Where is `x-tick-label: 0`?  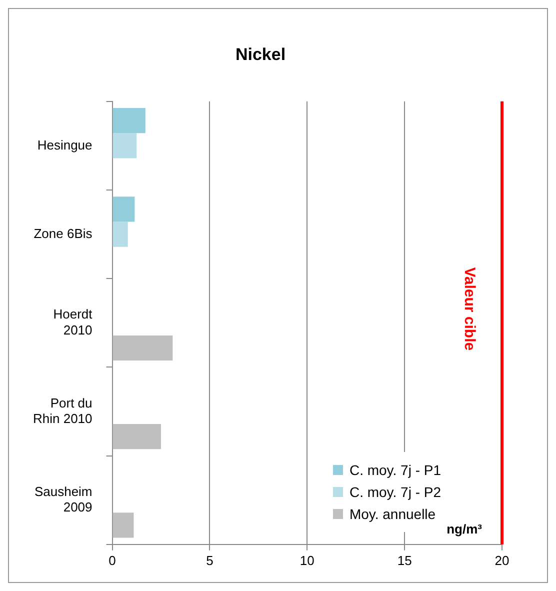
x-tick-label: 0 is located at coordinates (112, 560).